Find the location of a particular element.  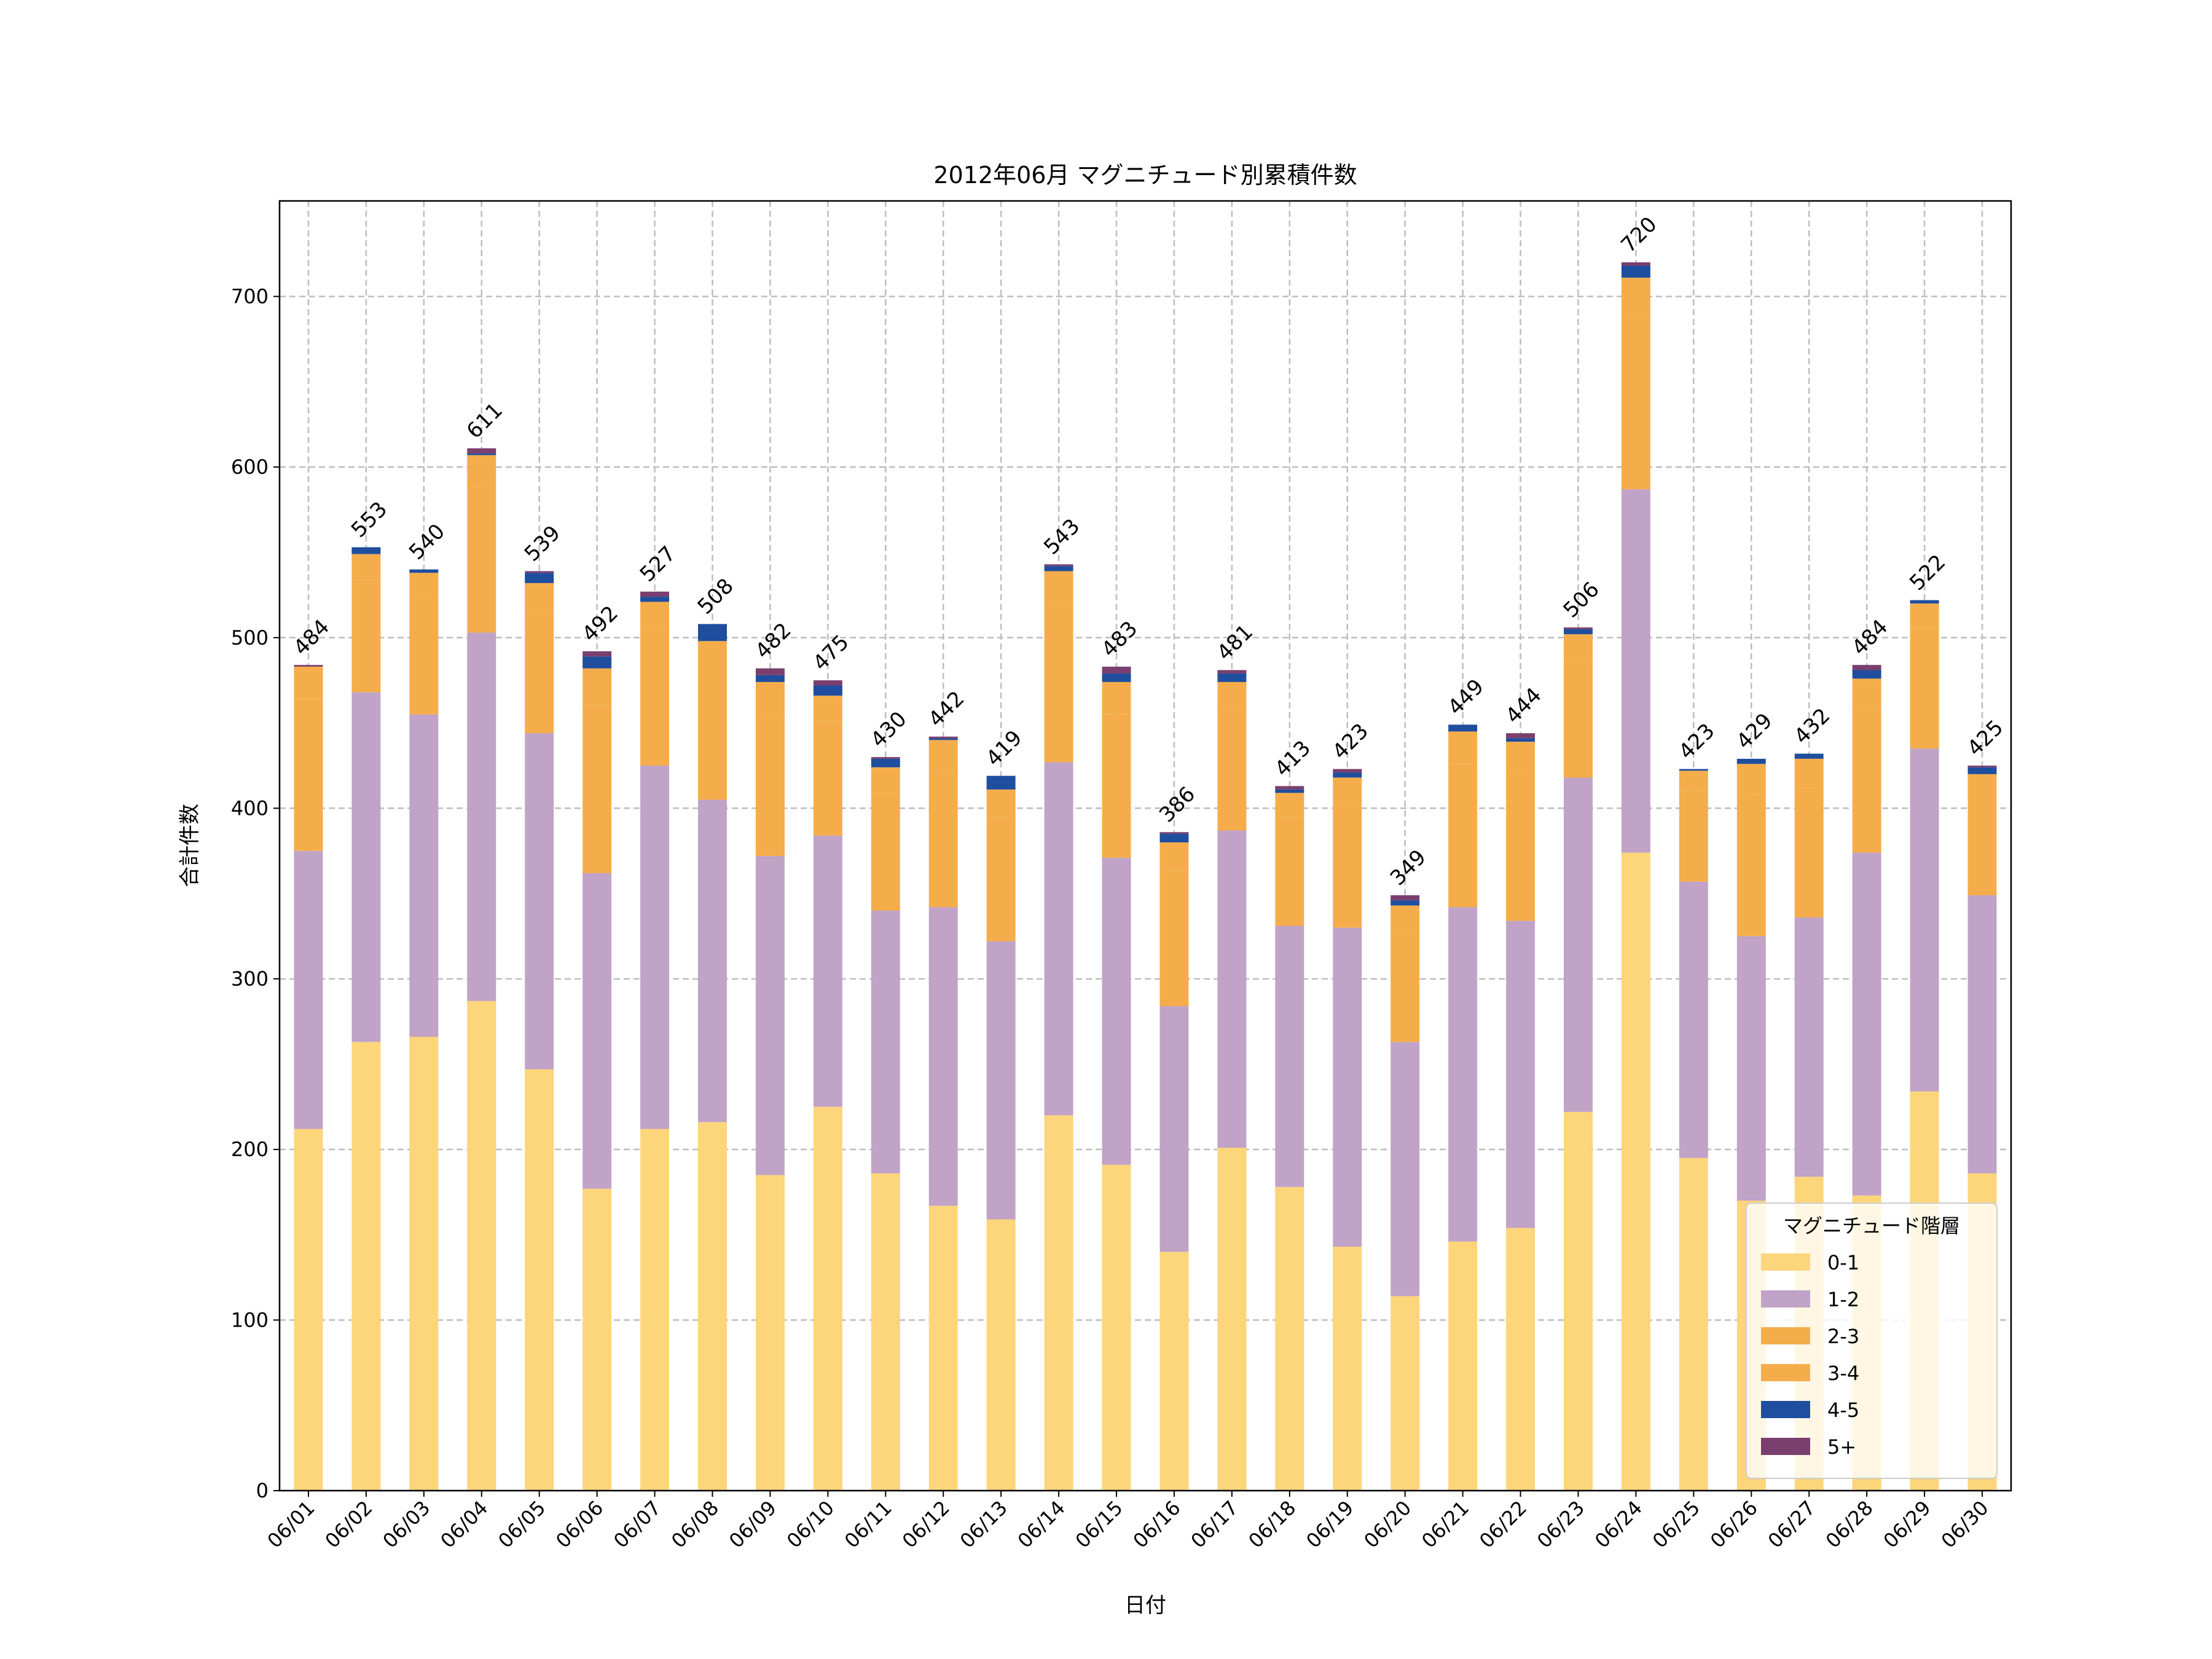

legend-label: 0-1 is located at coordinates (1843, 1262).